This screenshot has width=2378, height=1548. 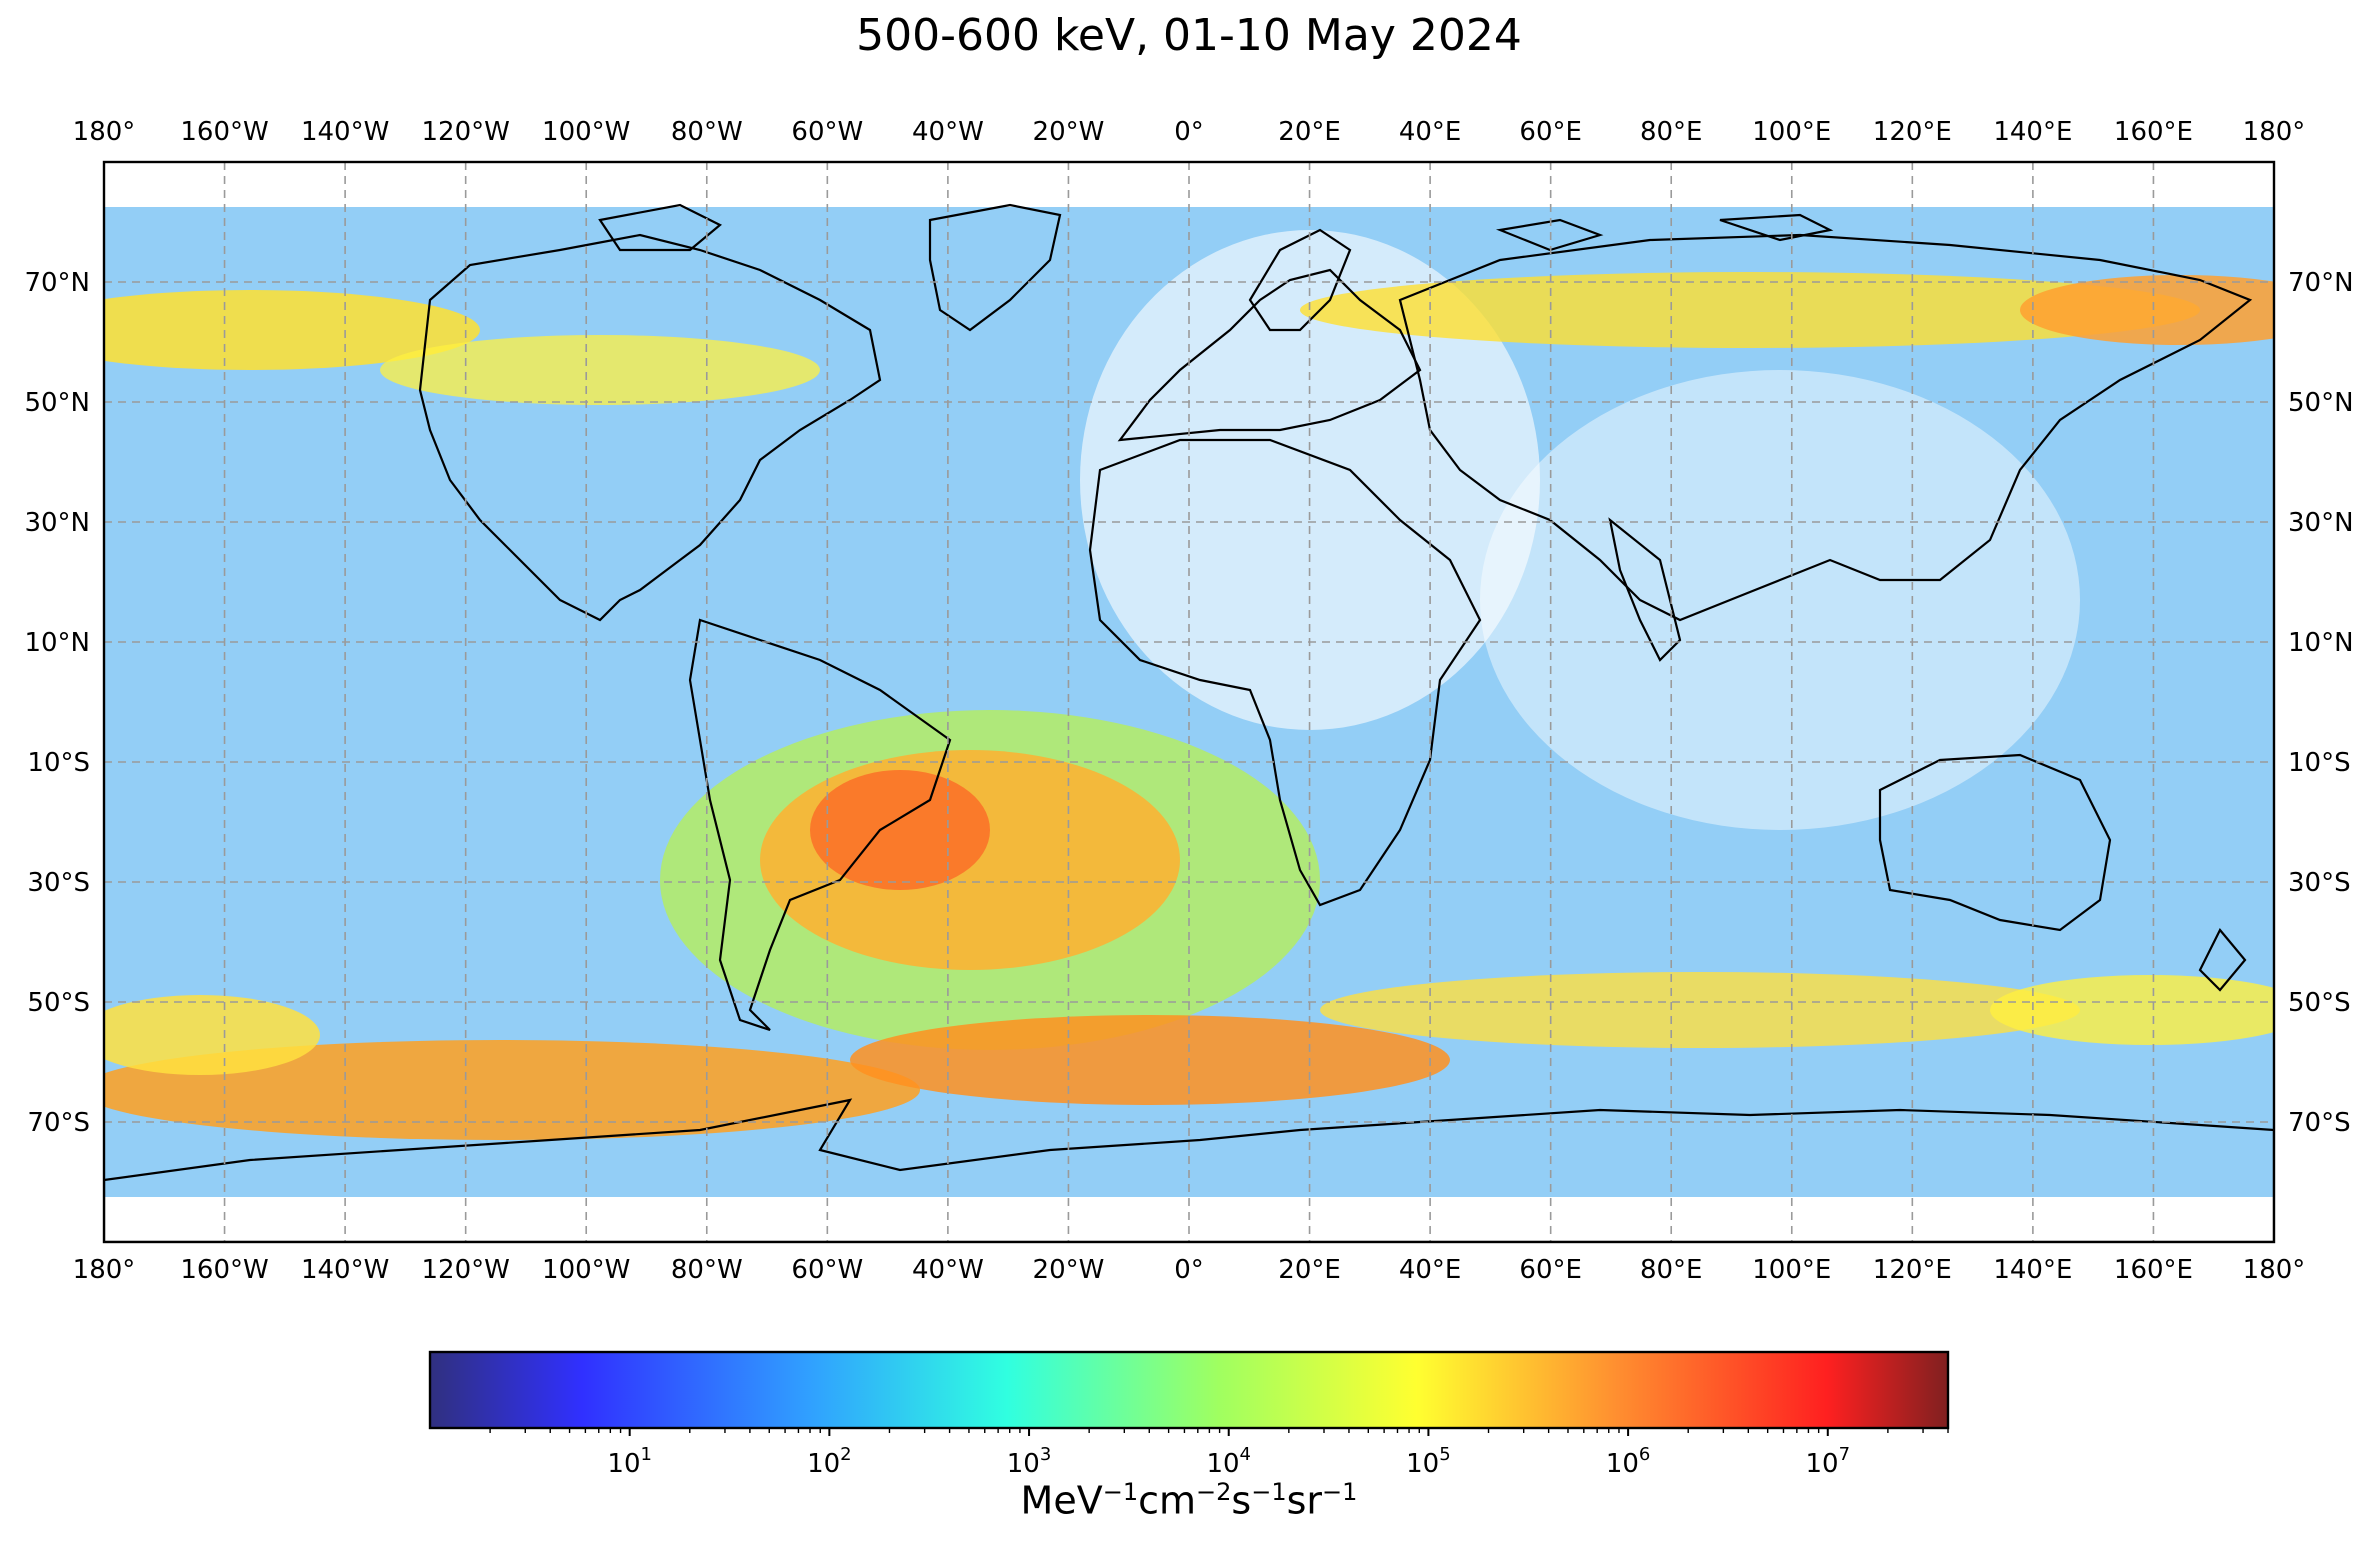 What do you see at coordinates (1828, 1461) in the screenshot?
I see `colorbar-tick-label: 10⁷` at bounding box center [1828, 1461].